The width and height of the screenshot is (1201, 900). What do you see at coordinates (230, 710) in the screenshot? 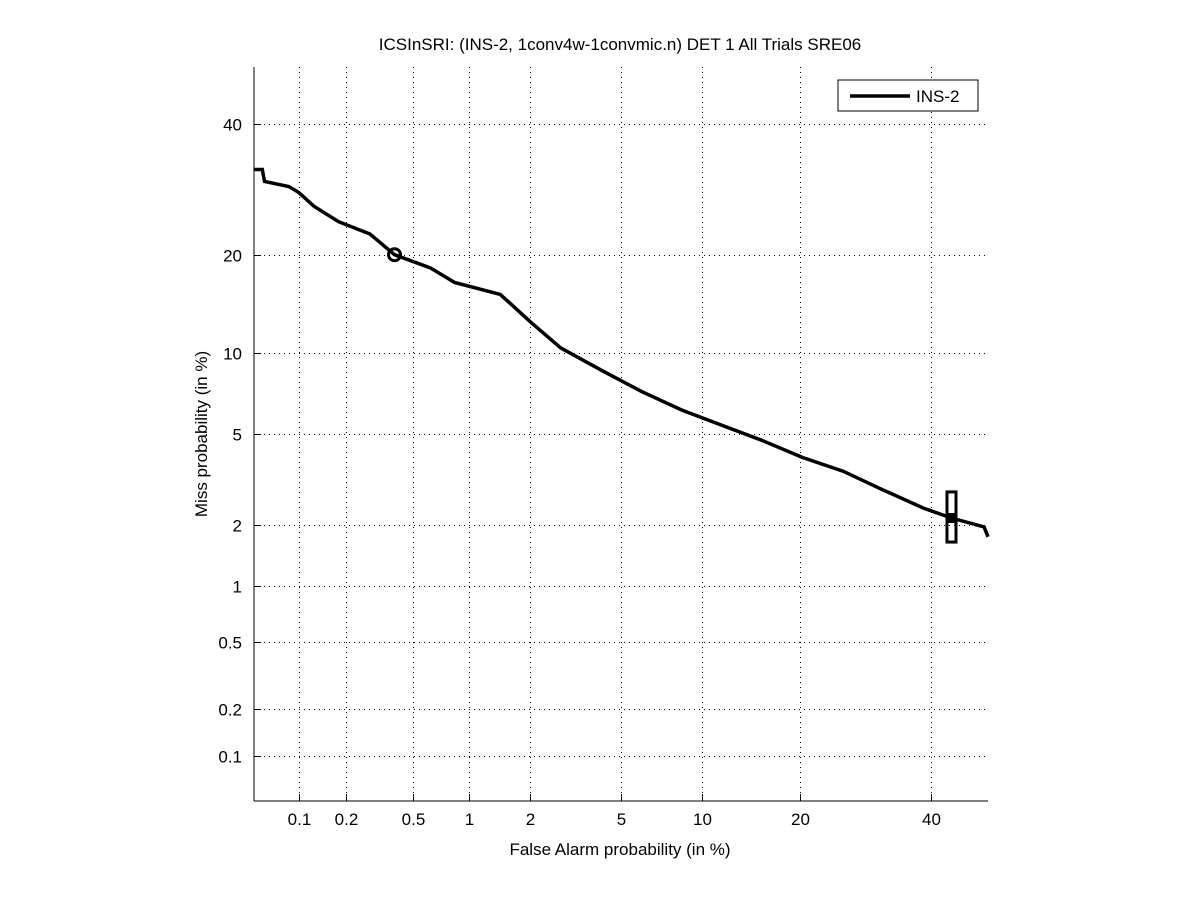
I see `y-tick-label: 0.2` at bounding box center [230, 710].